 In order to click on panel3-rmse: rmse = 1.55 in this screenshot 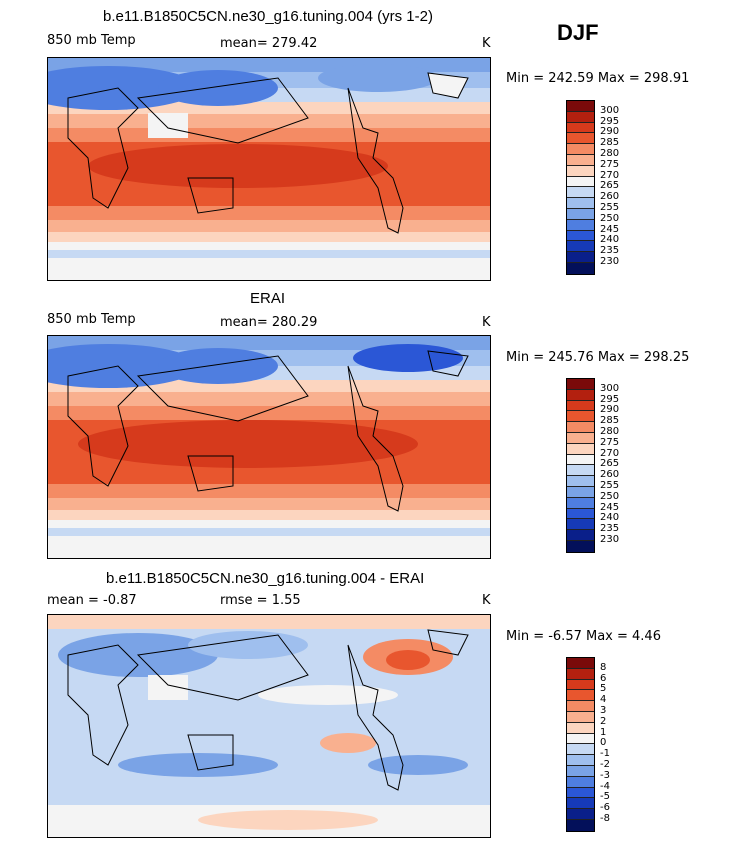, I will do `click(260, 600)`.